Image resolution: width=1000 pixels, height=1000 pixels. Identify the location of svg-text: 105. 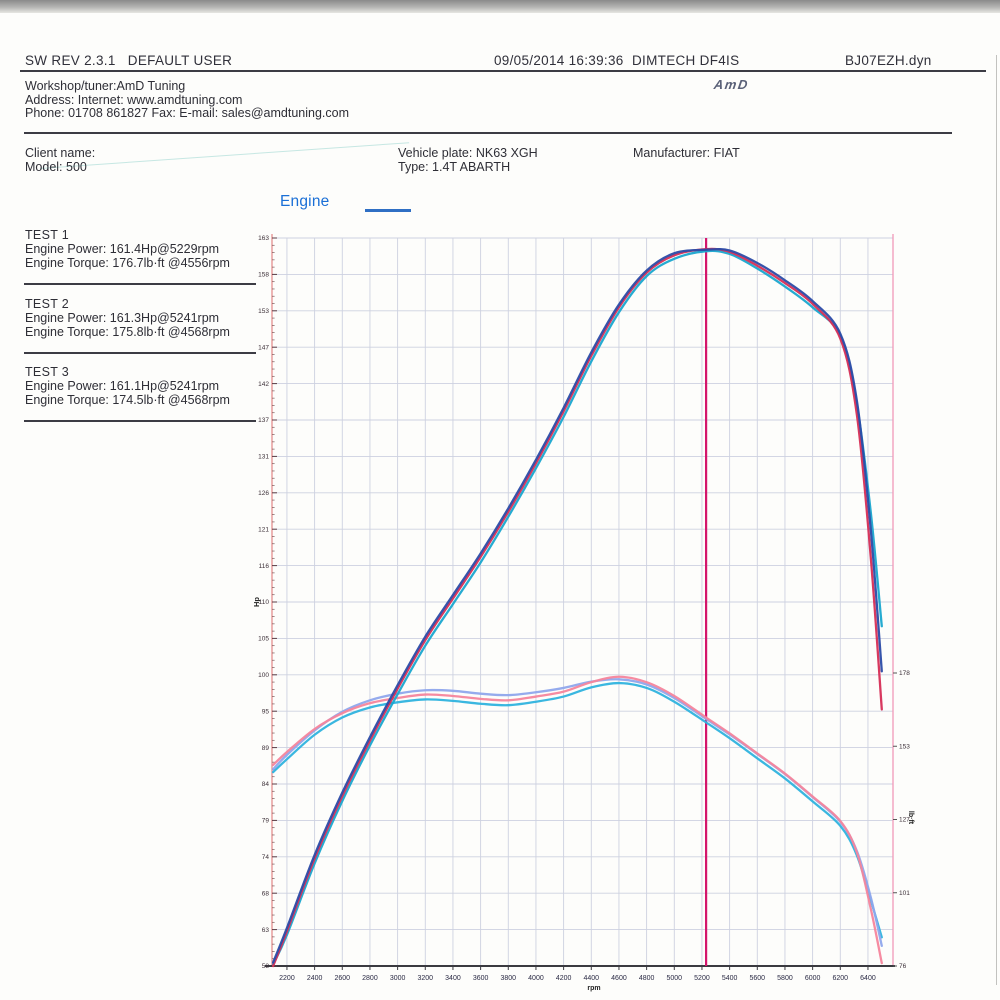
(263, 639).